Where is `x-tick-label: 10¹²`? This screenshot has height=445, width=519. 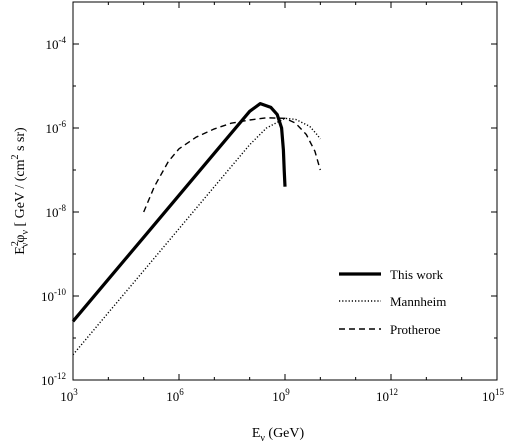 x-tick-label: 10¹² is located at coordinates (387, 395).